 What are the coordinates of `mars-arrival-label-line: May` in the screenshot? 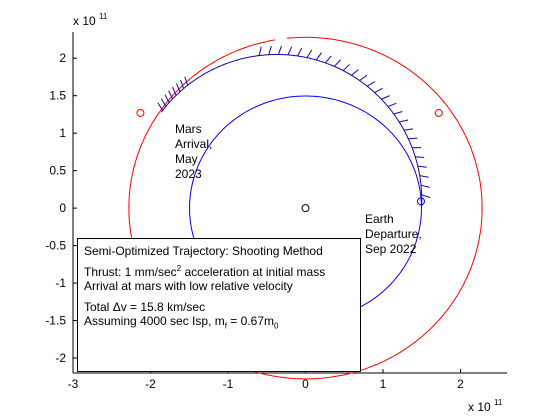 It's located at (186, 159).